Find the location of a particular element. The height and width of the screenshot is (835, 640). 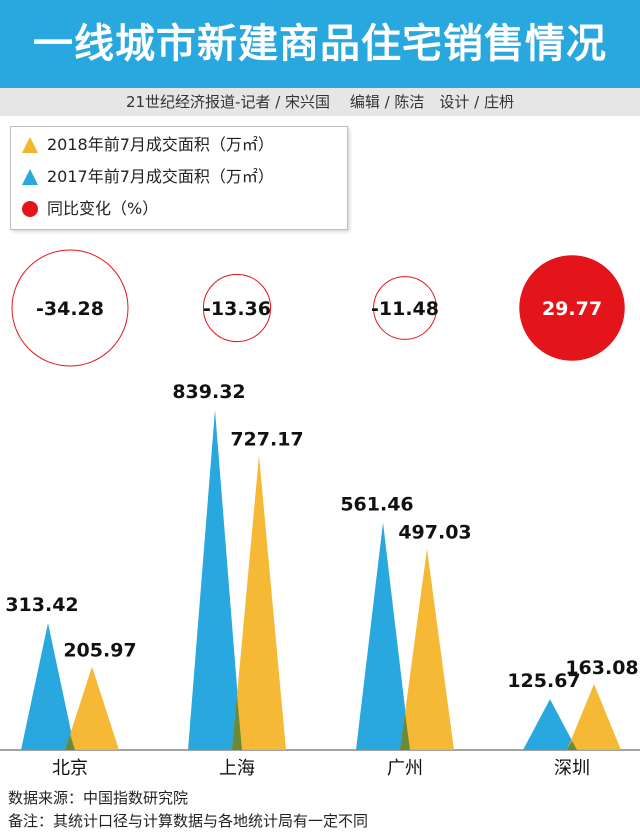

legend-marker-2018 is located at coordinates (30, 145).